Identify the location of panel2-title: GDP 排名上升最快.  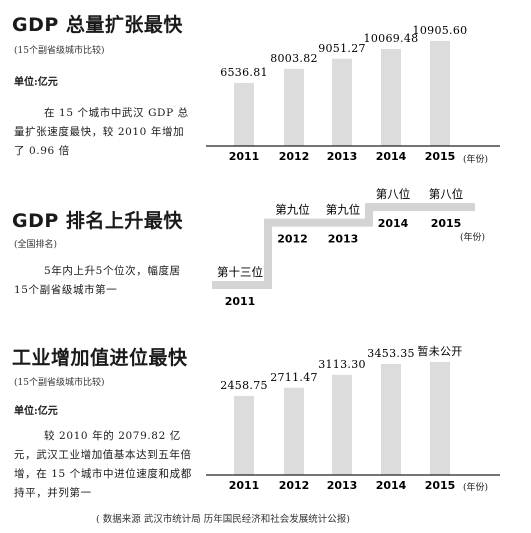
(97, 221).